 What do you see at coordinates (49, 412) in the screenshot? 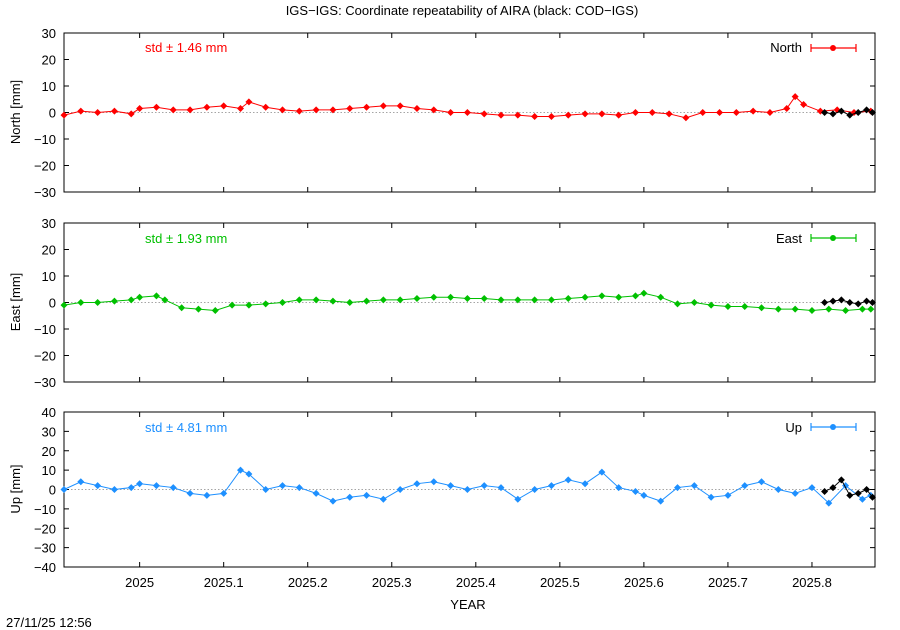
I see `up-y-tick-label: 40` at bounding box center [49, 412].